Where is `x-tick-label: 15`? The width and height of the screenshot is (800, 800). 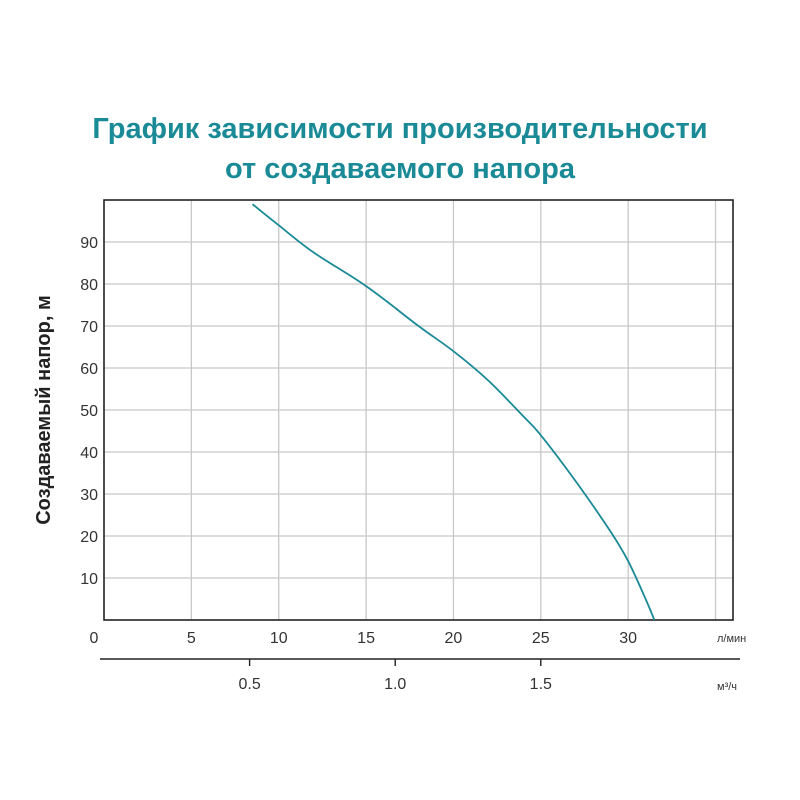 x-tick-label: 15 is located at coordinates (366, 638).